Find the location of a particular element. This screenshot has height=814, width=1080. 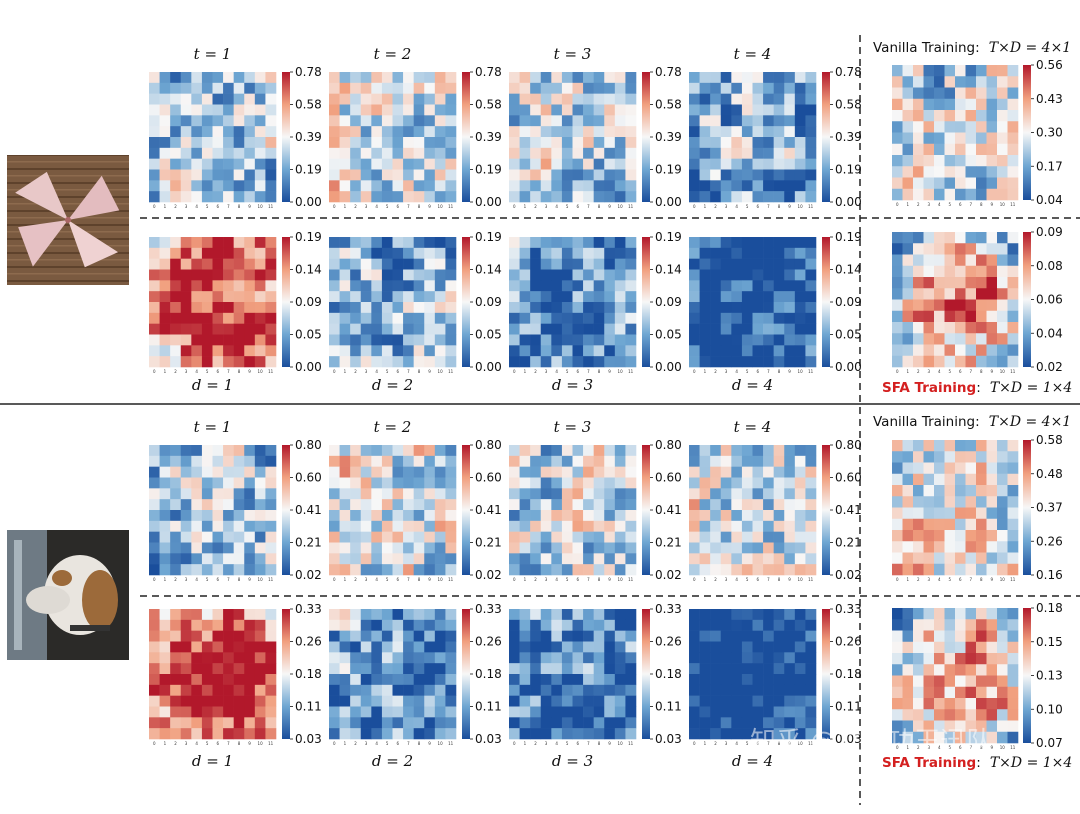

axis-tick-x: 6 is located at coordinates (758, 206).